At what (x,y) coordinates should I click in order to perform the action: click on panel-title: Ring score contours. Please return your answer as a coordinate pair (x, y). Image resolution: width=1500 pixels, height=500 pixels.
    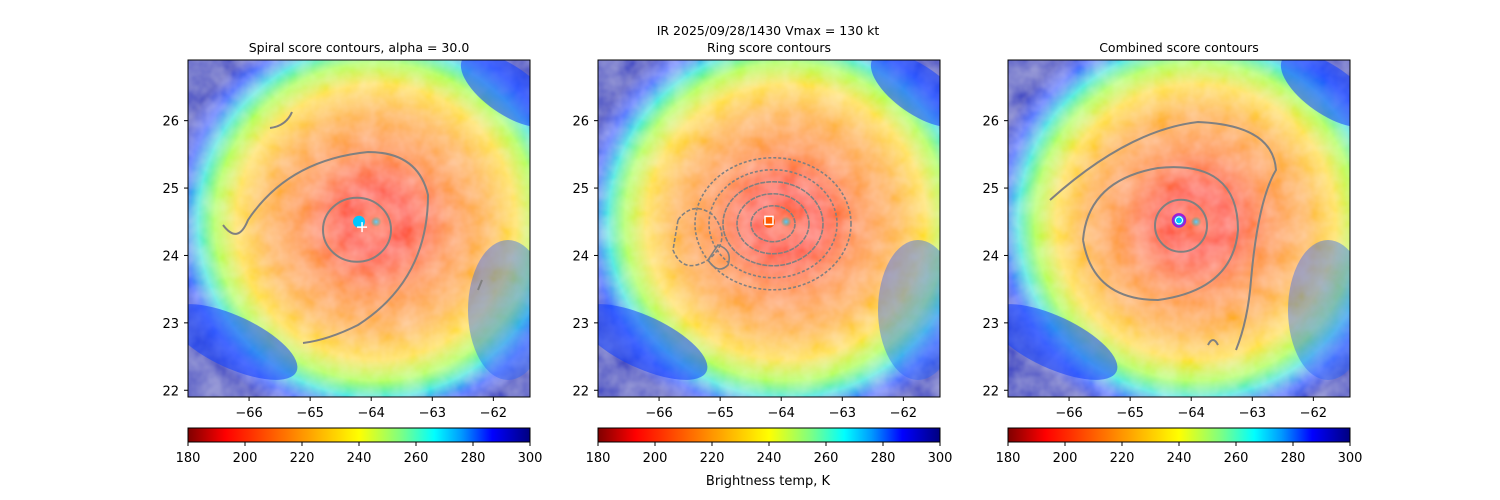
    Looking at the image, I should click on (769, 47).